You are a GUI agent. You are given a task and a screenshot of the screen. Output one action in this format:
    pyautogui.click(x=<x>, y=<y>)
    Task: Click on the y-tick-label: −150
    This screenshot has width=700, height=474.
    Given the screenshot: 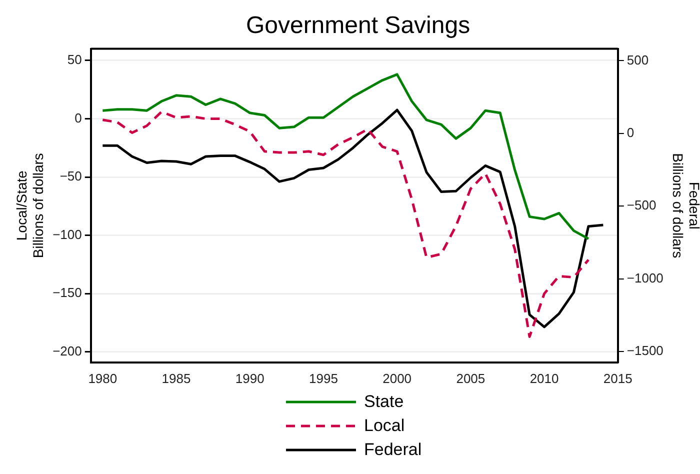 What is the action you would take?
    pyautogui.click(x=67, y=292)
    